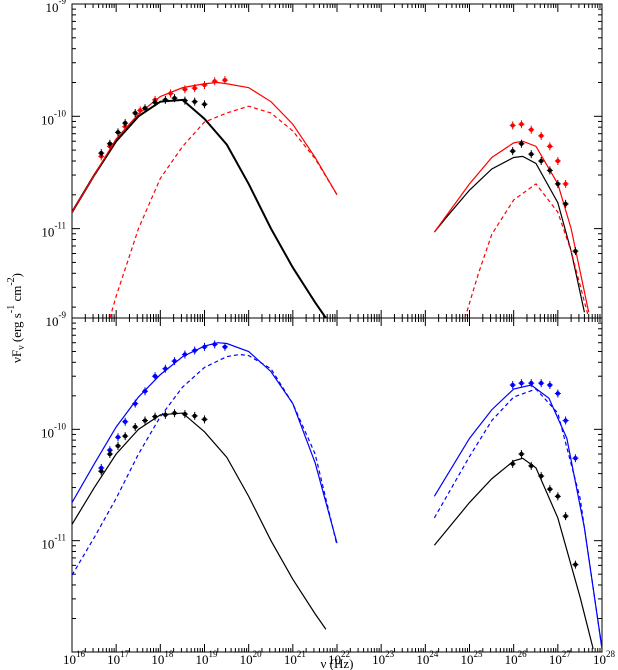  I want to click on x-tick-exponent: 25, so click(479, 654).